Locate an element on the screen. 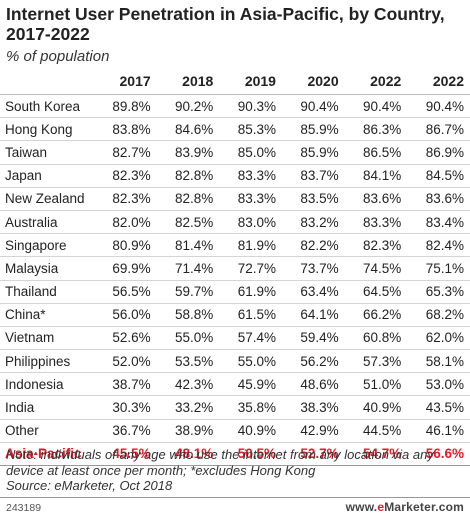 This screenshot has height=518, width=470. column-header: 2017 is located at coordinates (125, 81).